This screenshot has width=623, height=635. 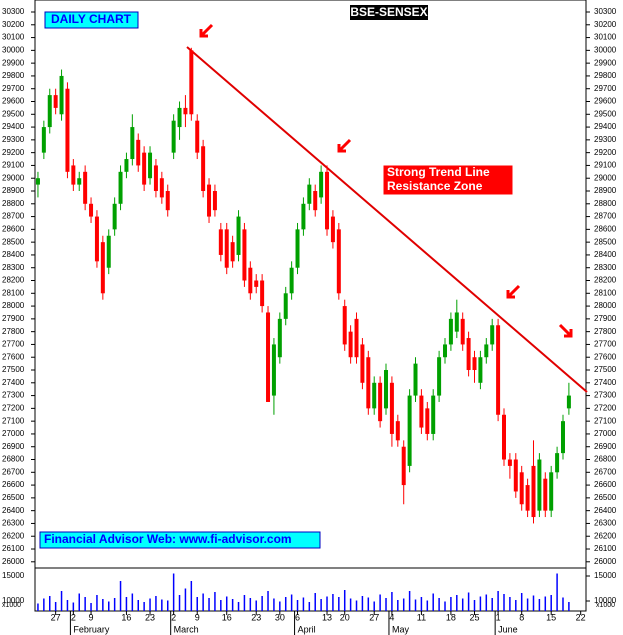 I want to click on volume-tick-label: 10000, so click(x=13, y=600).